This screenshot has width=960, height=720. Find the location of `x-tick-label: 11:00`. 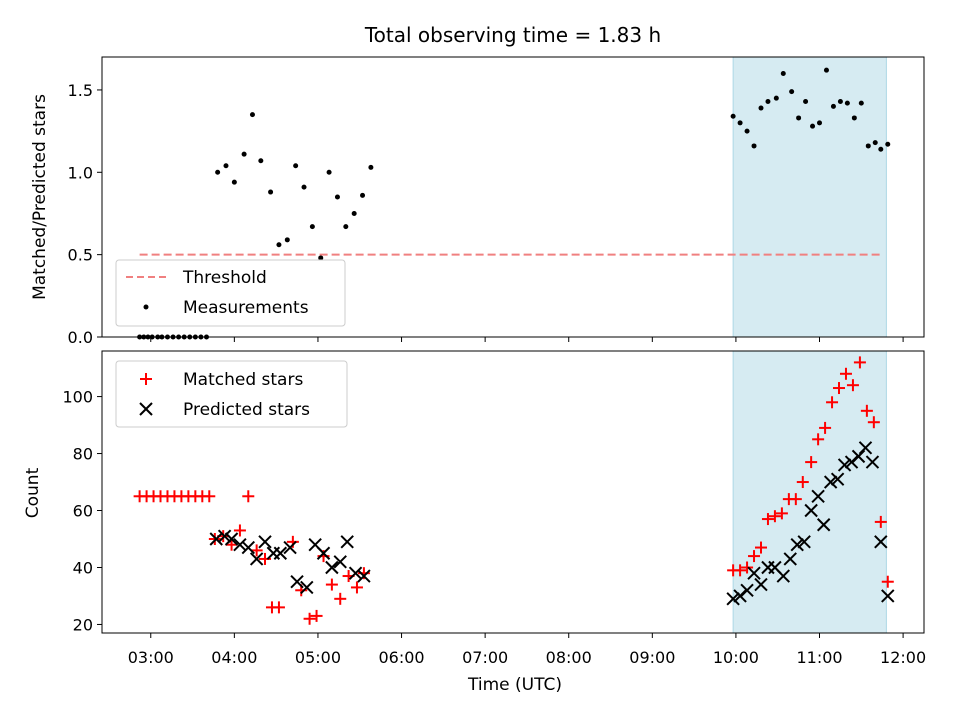

x-tick-label: 11:00 is located at coordinates (819, 657).